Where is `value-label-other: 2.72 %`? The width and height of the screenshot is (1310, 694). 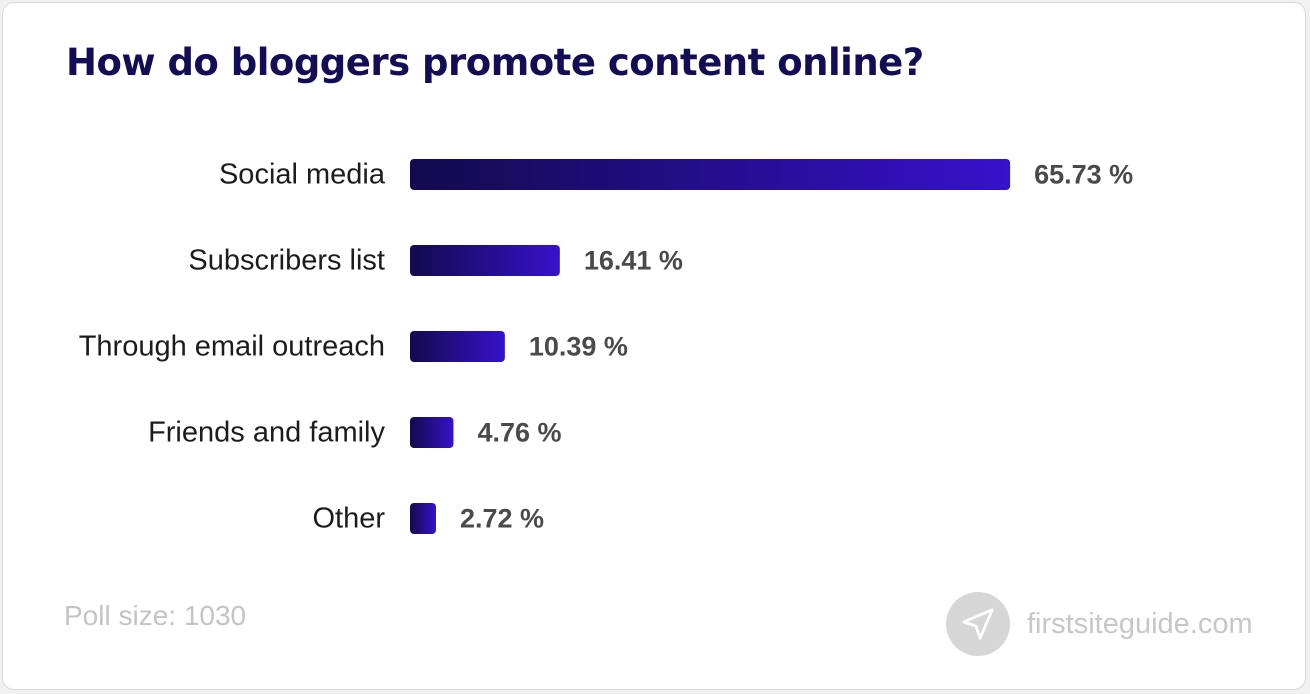
value-label-other: 2.72 % is located at coordinates (502, 519).